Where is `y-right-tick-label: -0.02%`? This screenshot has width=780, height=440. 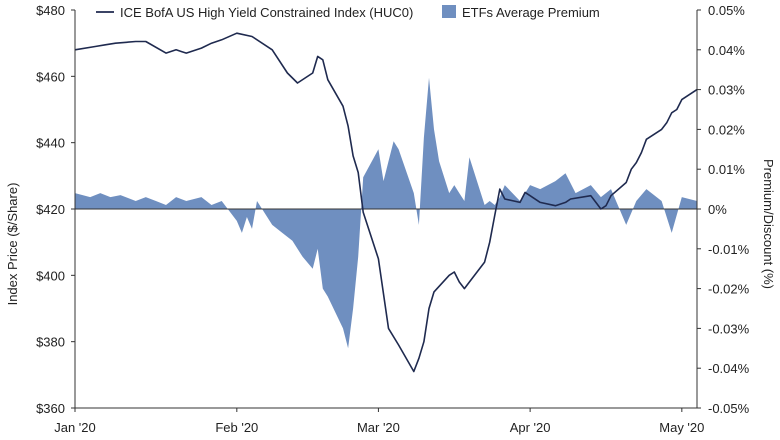
y-right-tick-label: -0.02% is located at coordinates (729, 289).